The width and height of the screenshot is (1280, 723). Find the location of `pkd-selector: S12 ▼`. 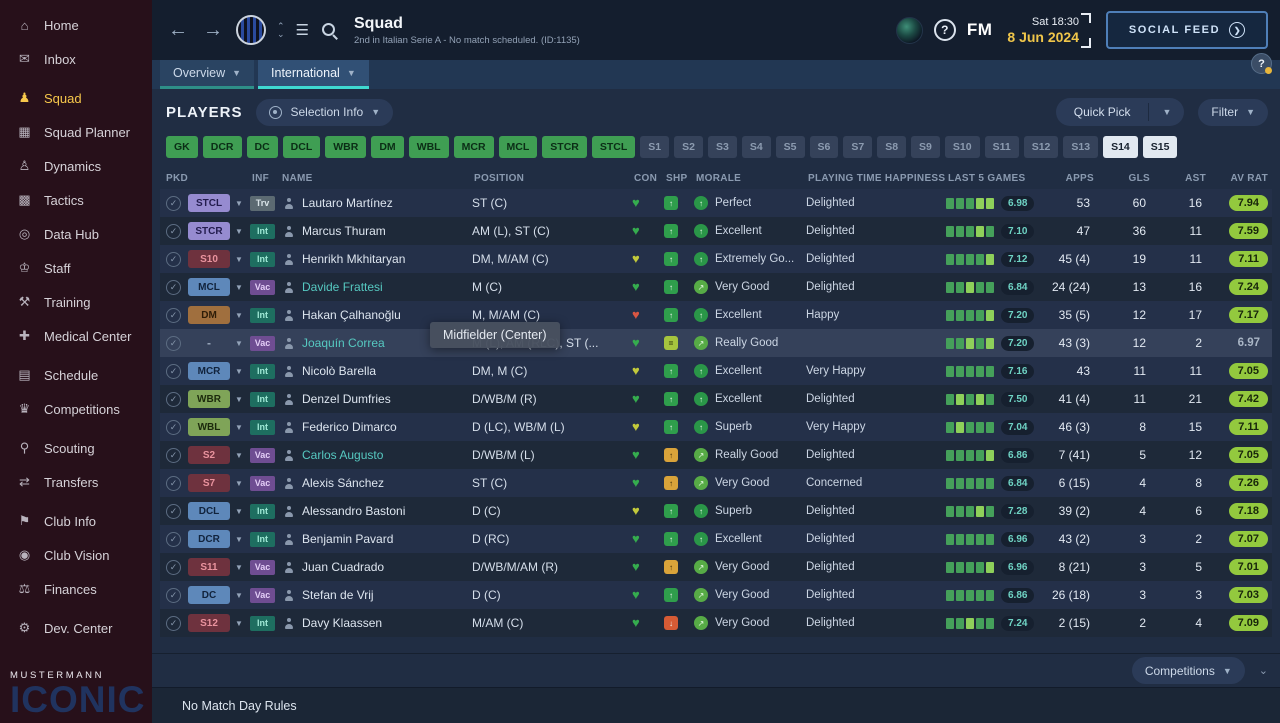

pkd-selector: S12 ▼ is located at coordinates (219, 623).